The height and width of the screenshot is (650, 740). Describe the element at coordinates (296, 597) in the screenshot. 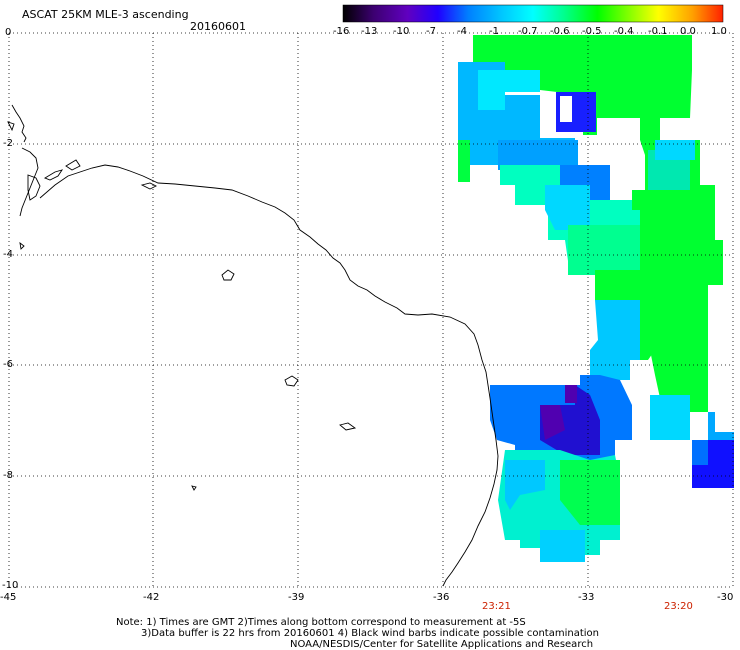

I see `x-axis-label: -39` at that location.